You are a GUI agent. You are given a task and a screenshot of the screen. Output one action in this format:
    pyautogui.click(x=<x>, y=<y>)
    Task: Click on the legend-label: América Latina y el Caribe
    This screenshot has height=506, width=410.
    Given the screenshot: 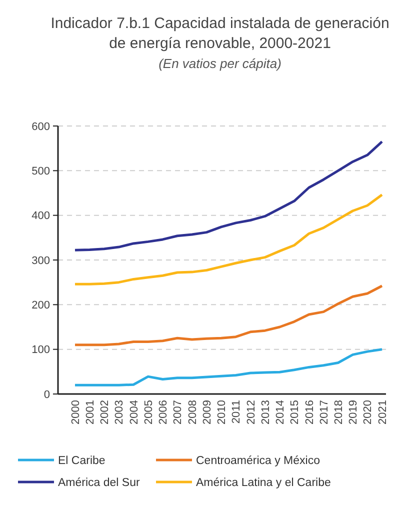 What is the action you would take?
    pyautogui.click(x=263, y=483)
    